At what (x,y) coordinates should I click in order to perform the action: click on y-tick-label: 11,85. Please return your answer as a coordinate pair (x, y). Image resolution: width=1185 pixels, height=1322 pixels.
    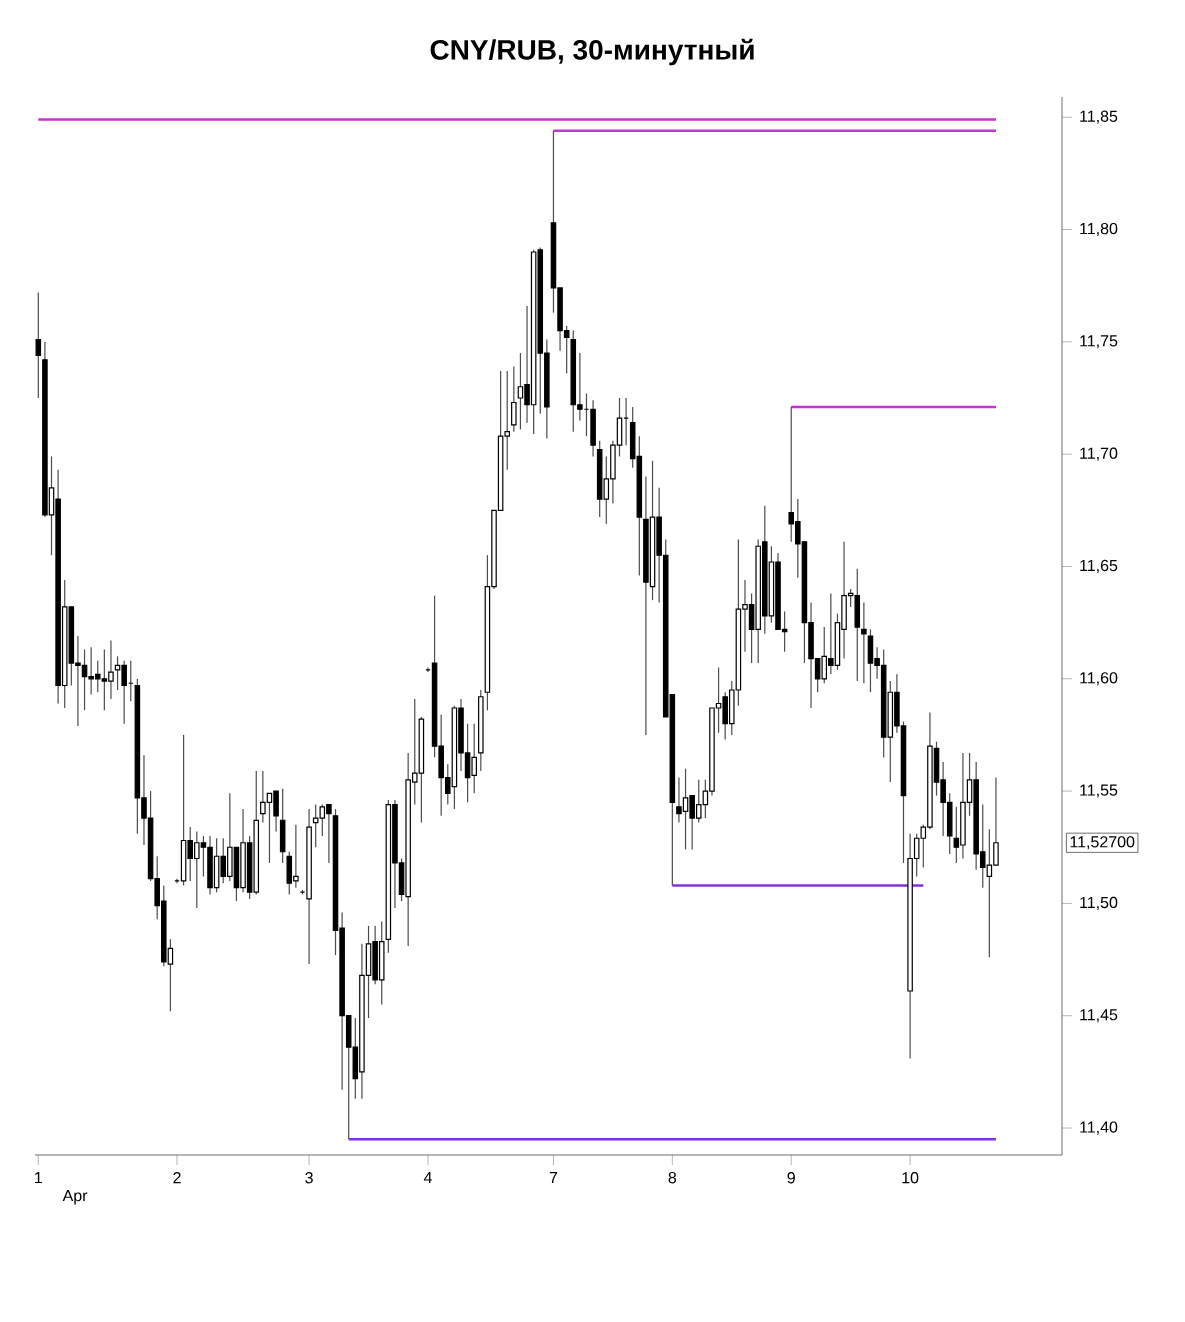
    Looking at the image, I should click on (1099, 117).